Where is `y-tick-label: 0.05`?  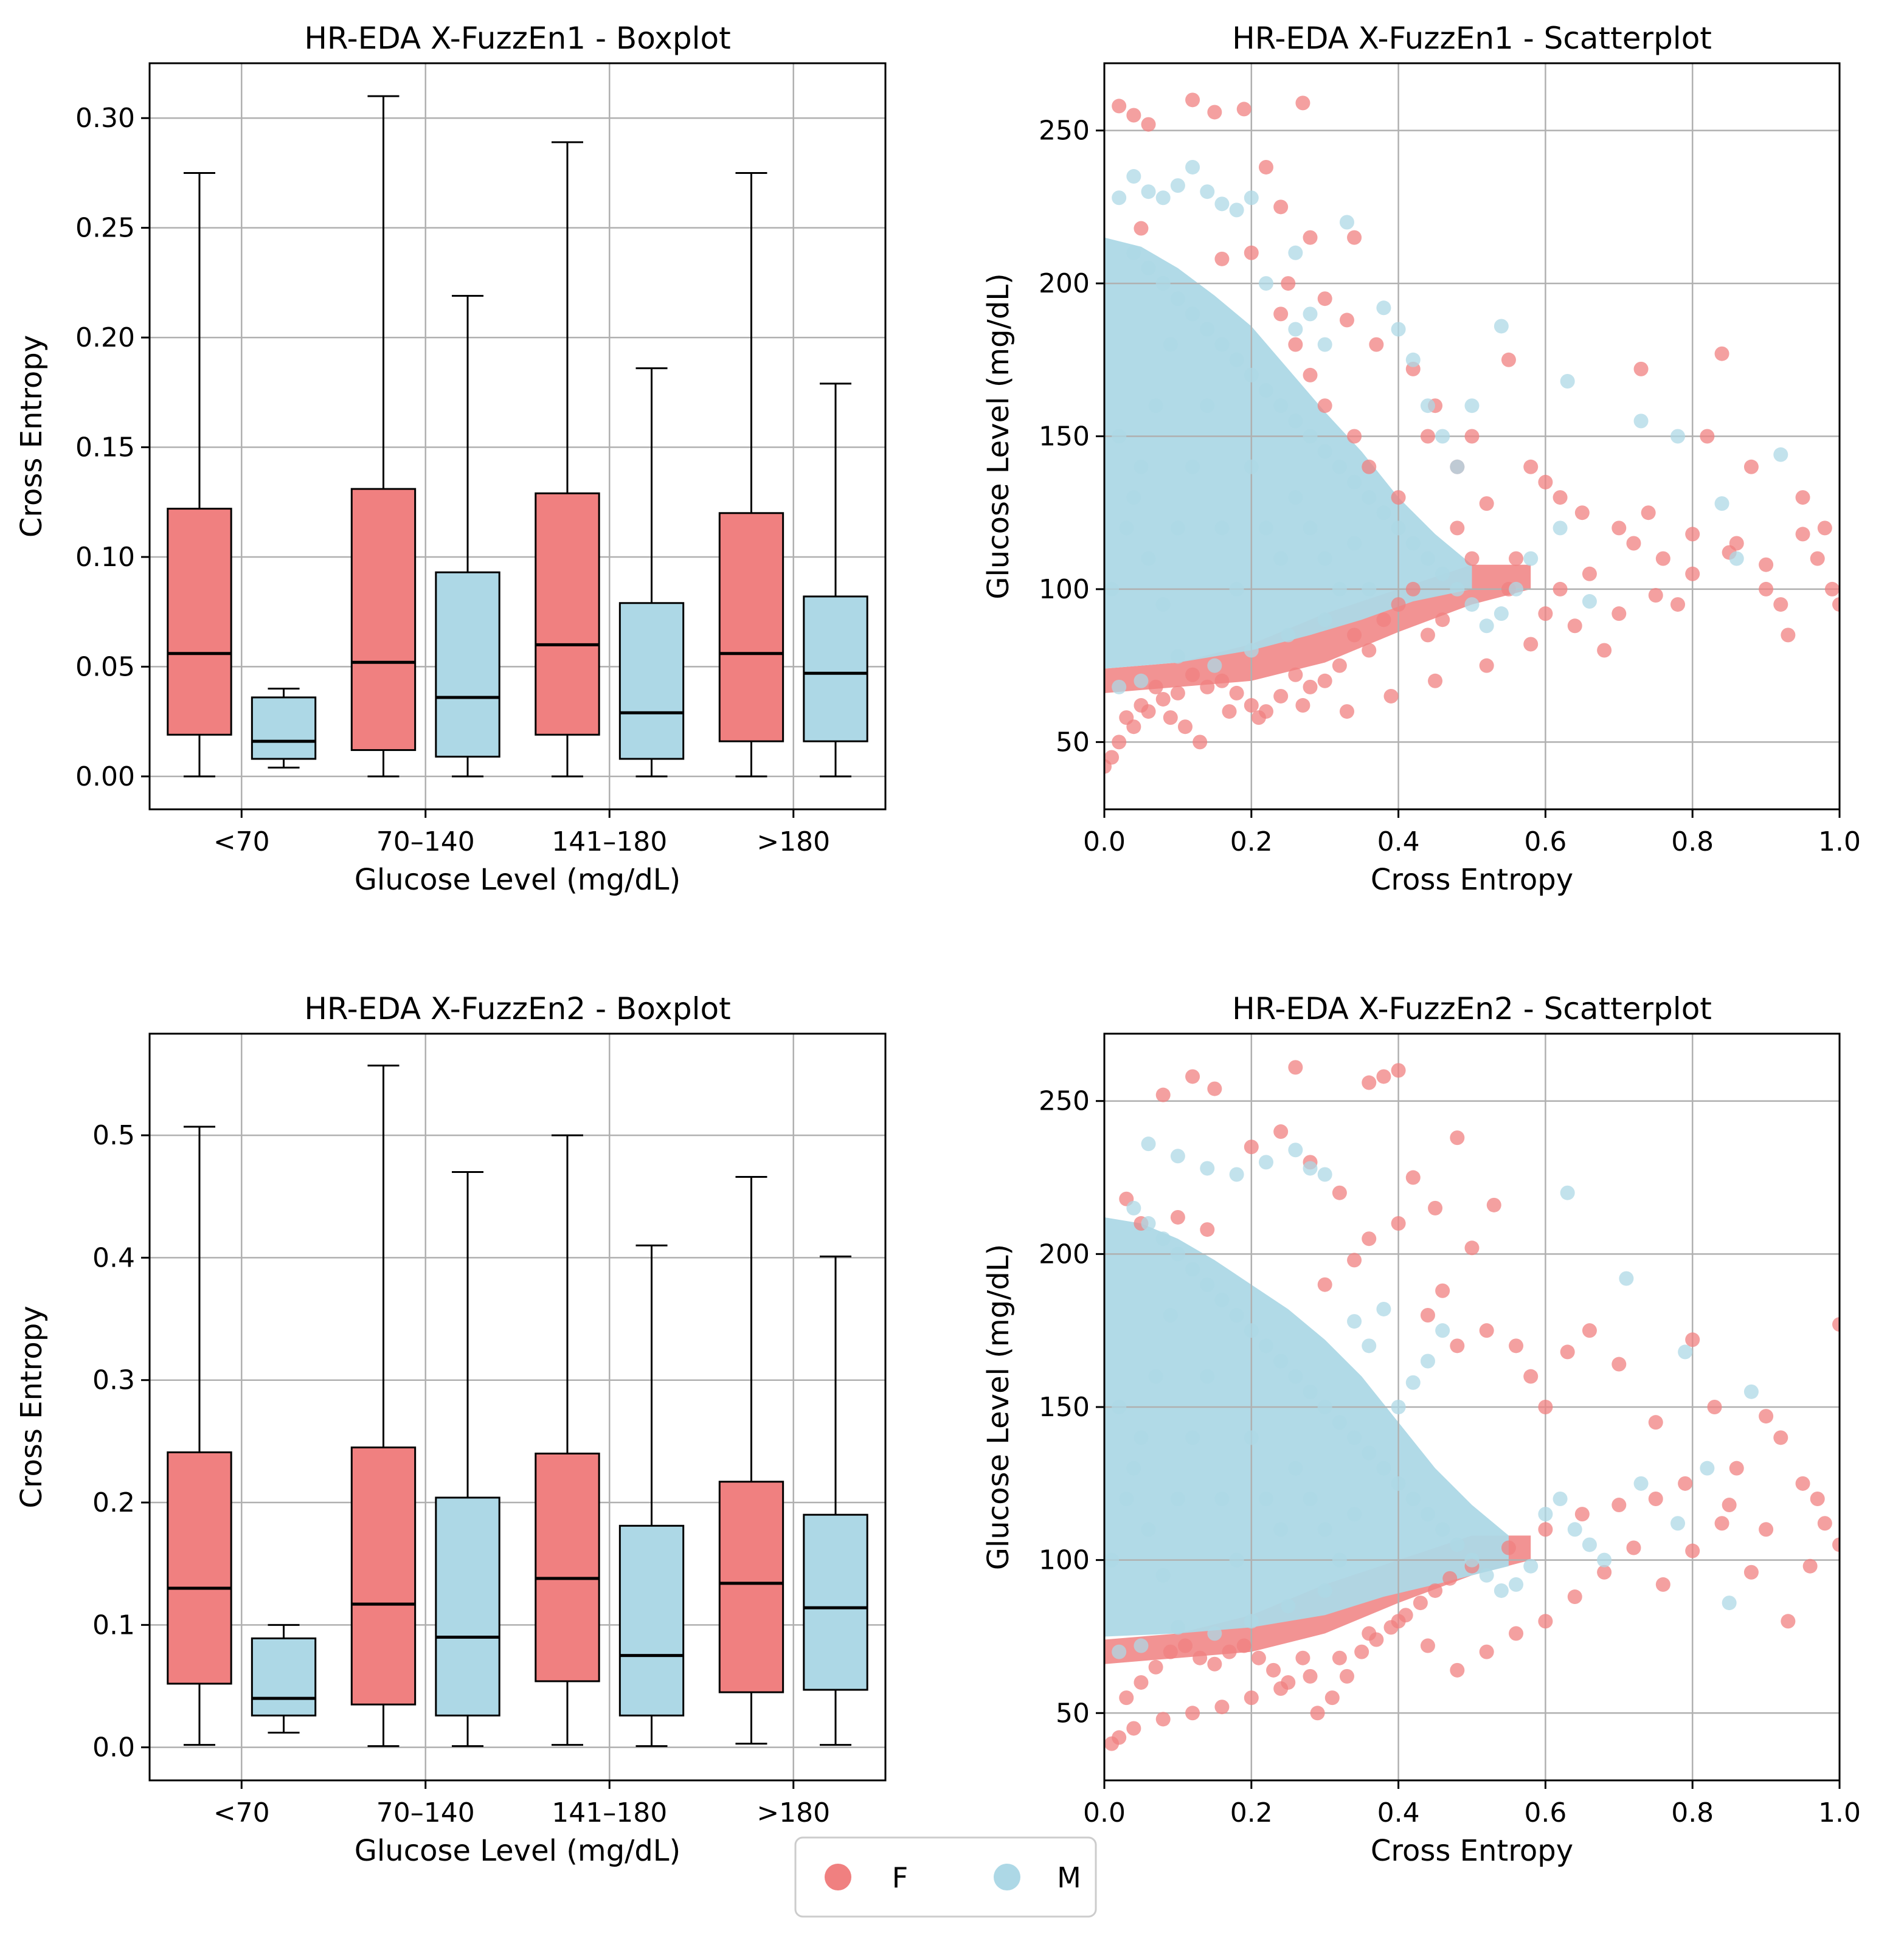
y-tick-label: 0.05 is located at coordinates (105, 667).